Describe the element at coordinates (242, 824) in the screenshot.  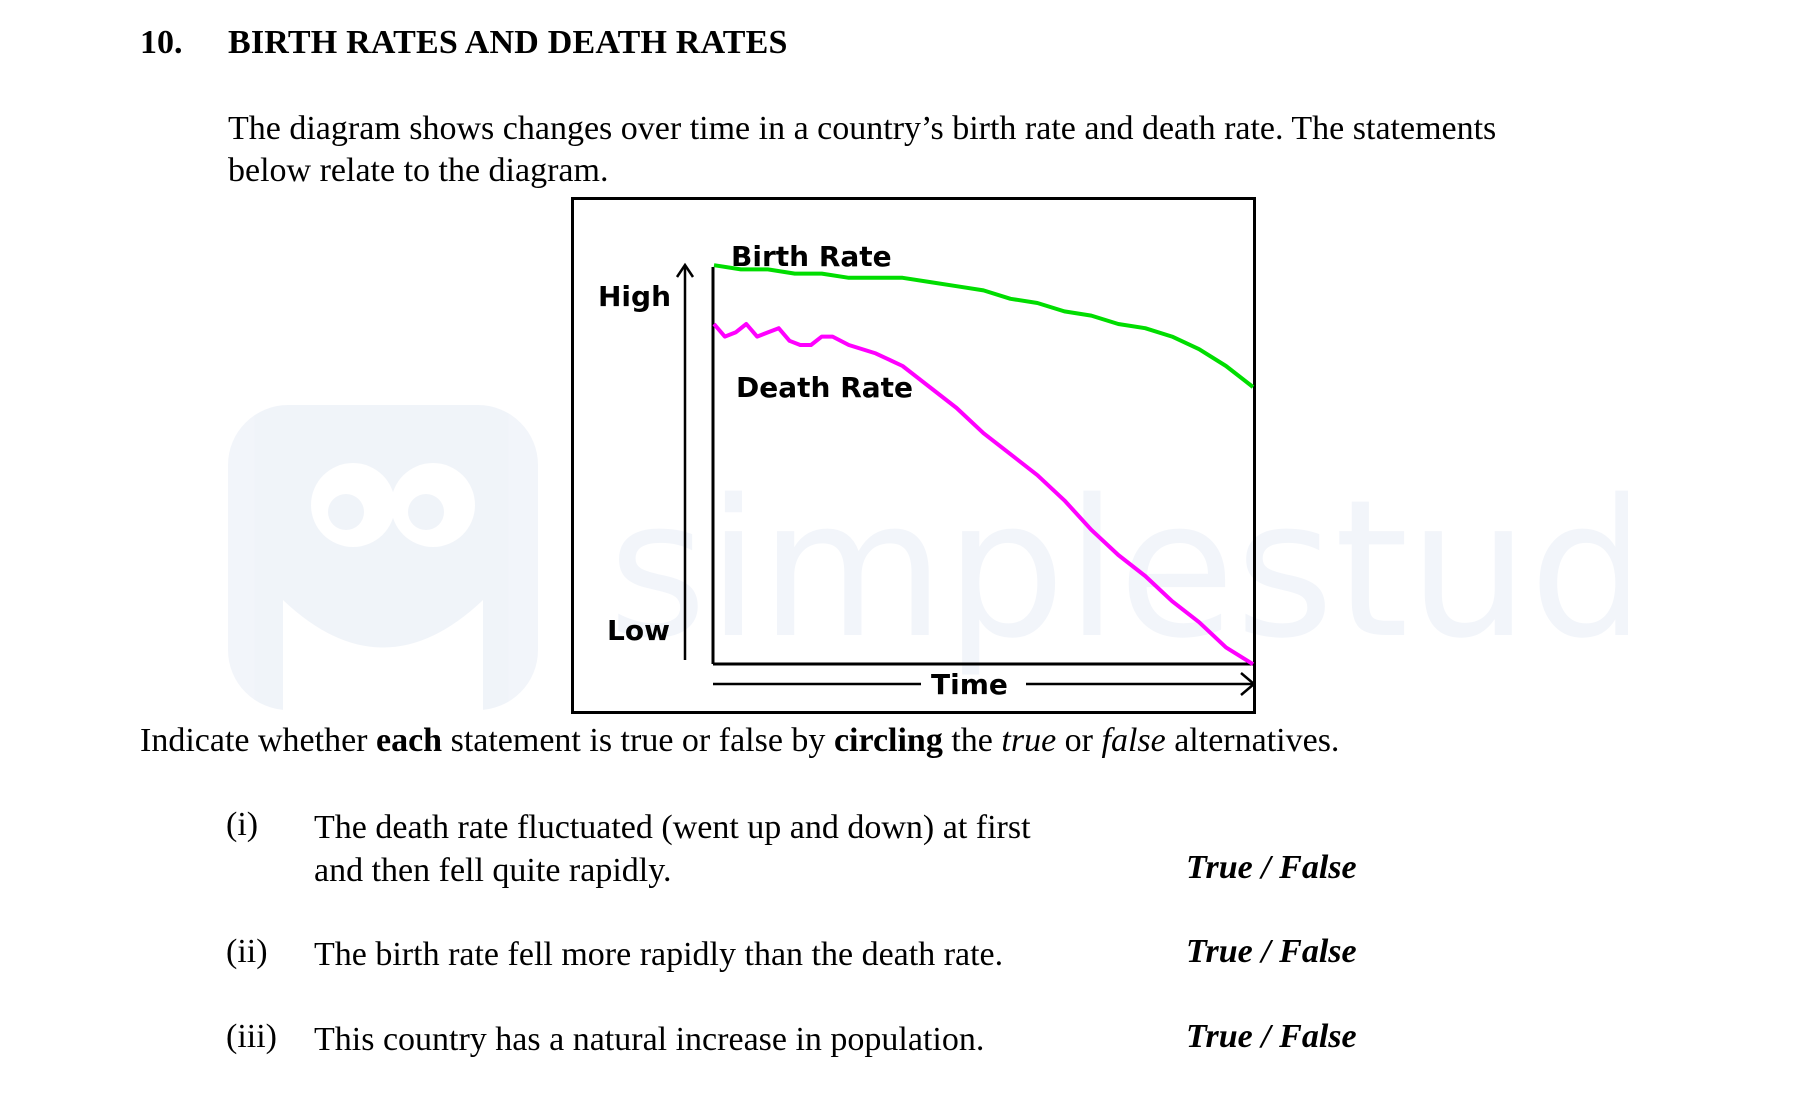
I see `statement-1-number: (i)` at that location.